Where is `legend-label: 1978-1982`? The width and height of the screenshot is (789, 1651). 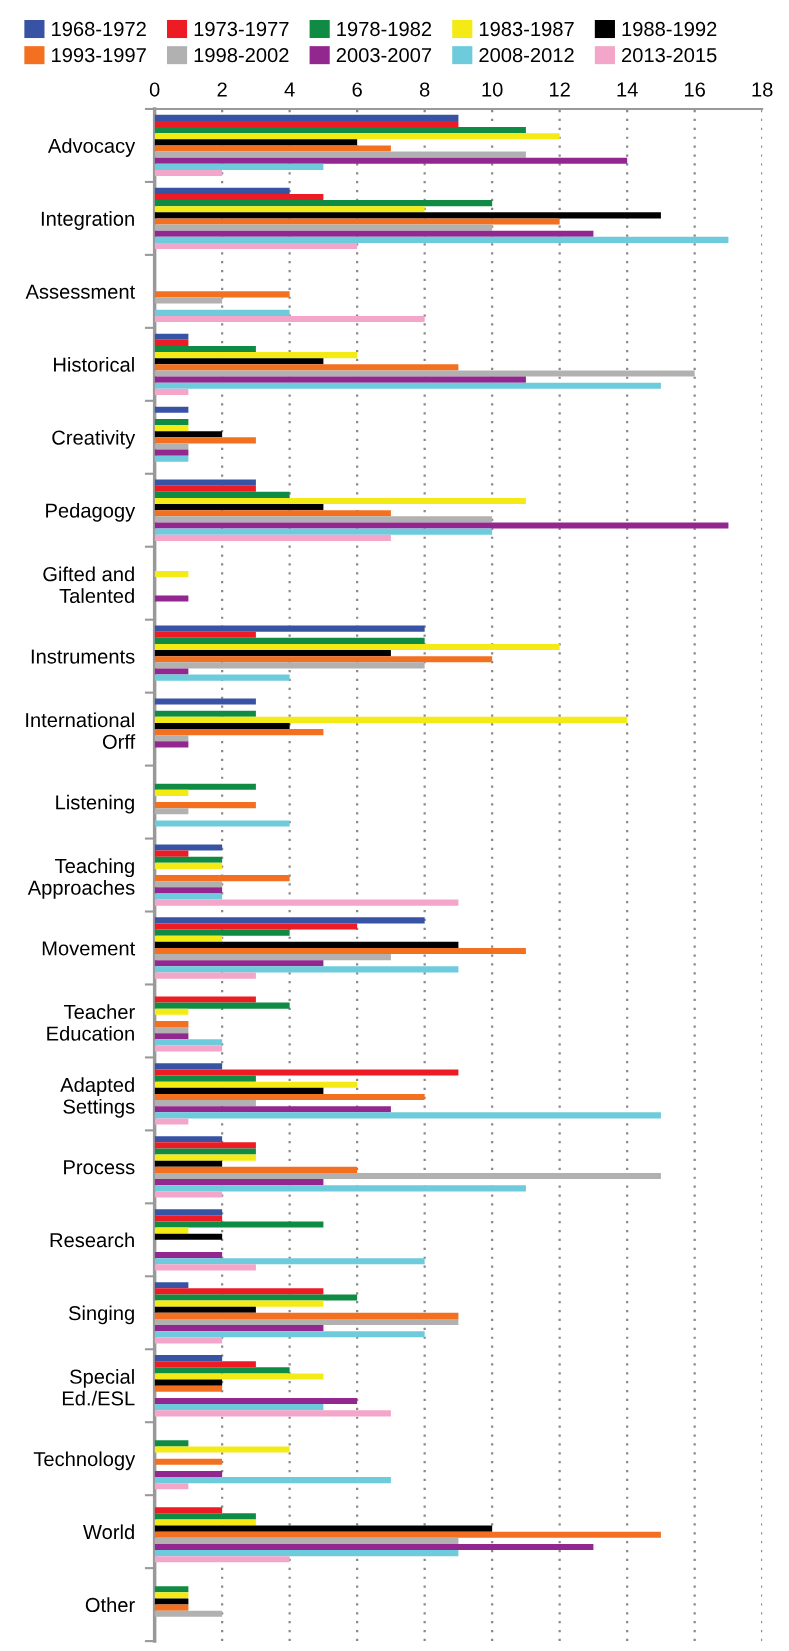 legend-label: 1978-1982 is located at coordinates (384, 29).